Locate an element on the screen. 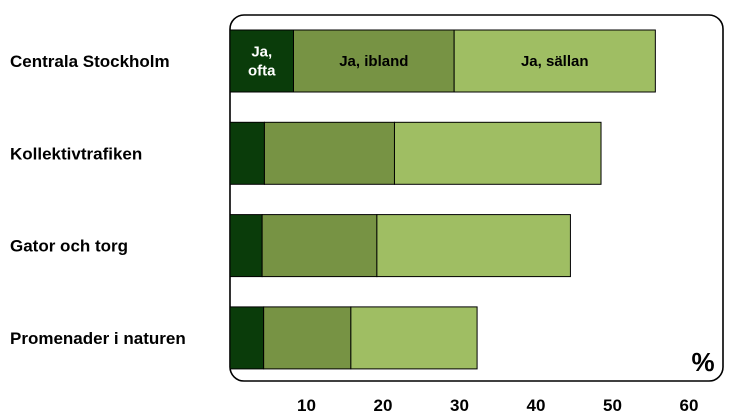 The width and height of the screenshot is (741, 416). category-label-centrala-stockholm: Centrala Stockholm is located at coordinates (90, 61).